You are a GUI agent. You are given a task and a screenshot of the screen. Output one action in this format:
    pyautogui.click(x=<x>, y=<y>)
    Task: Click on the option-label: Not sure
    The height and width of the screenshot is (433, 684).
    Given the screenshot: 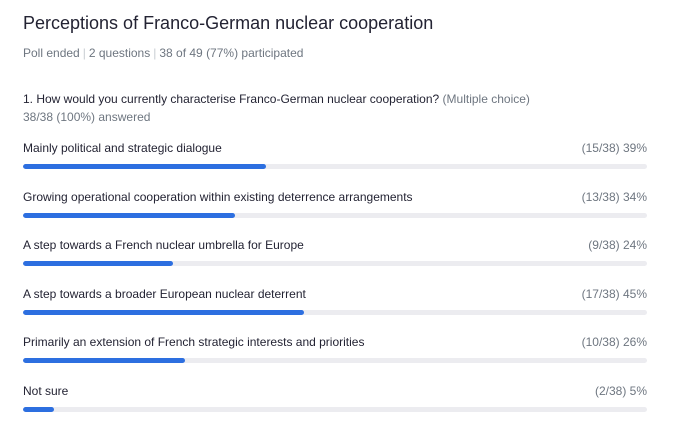 What is the action you would take?
    pyautogui.click(x=46, y=390)
    